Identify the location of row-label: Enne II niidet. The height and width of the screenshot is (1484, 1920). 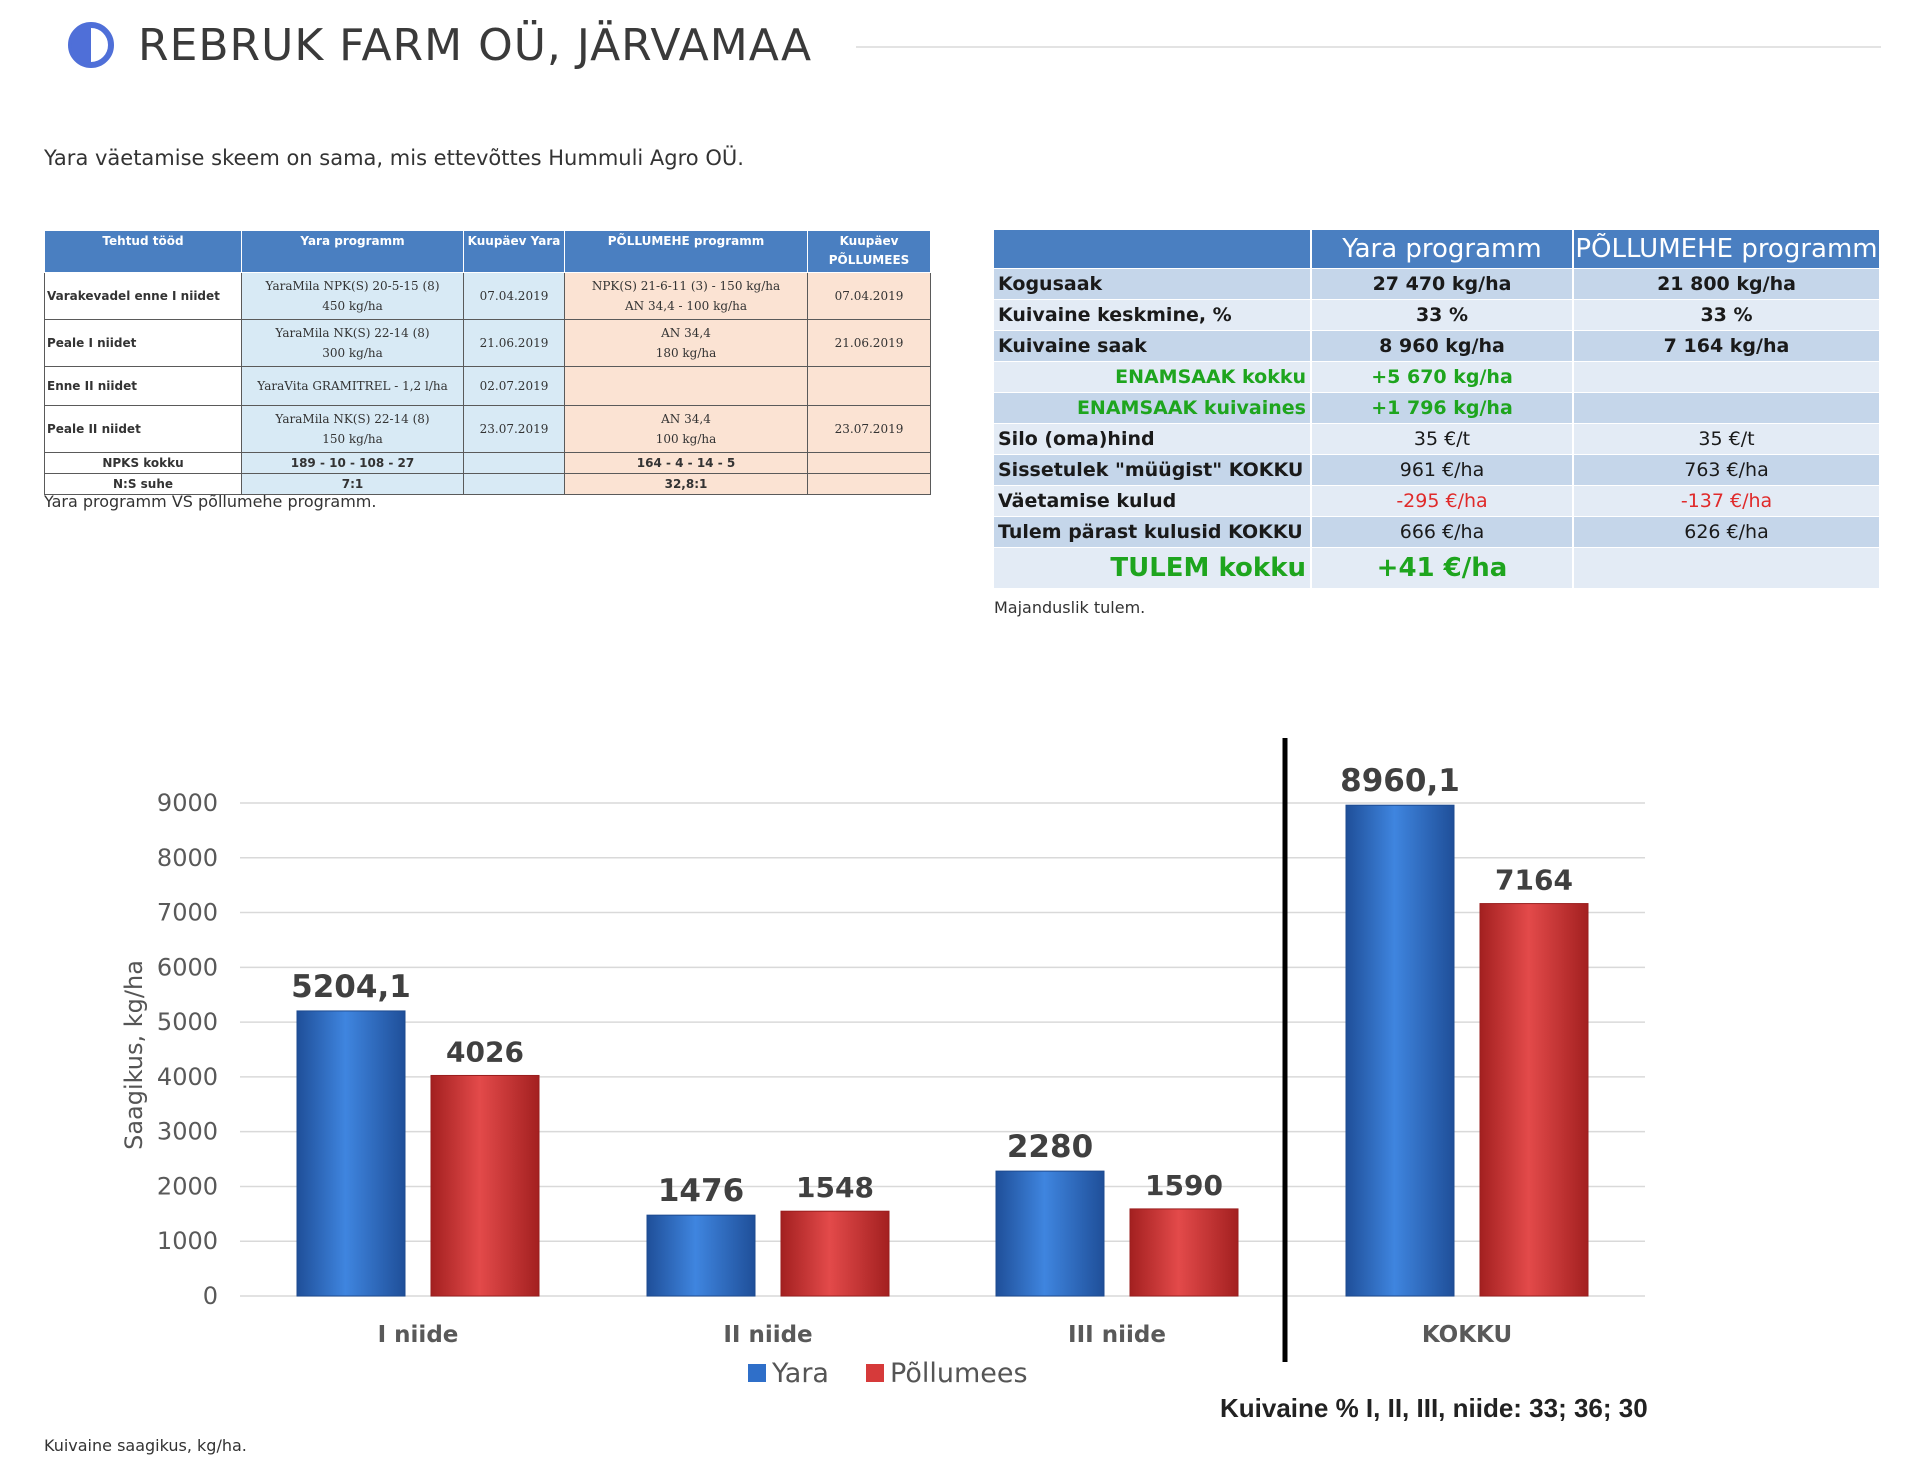
(143, 386).